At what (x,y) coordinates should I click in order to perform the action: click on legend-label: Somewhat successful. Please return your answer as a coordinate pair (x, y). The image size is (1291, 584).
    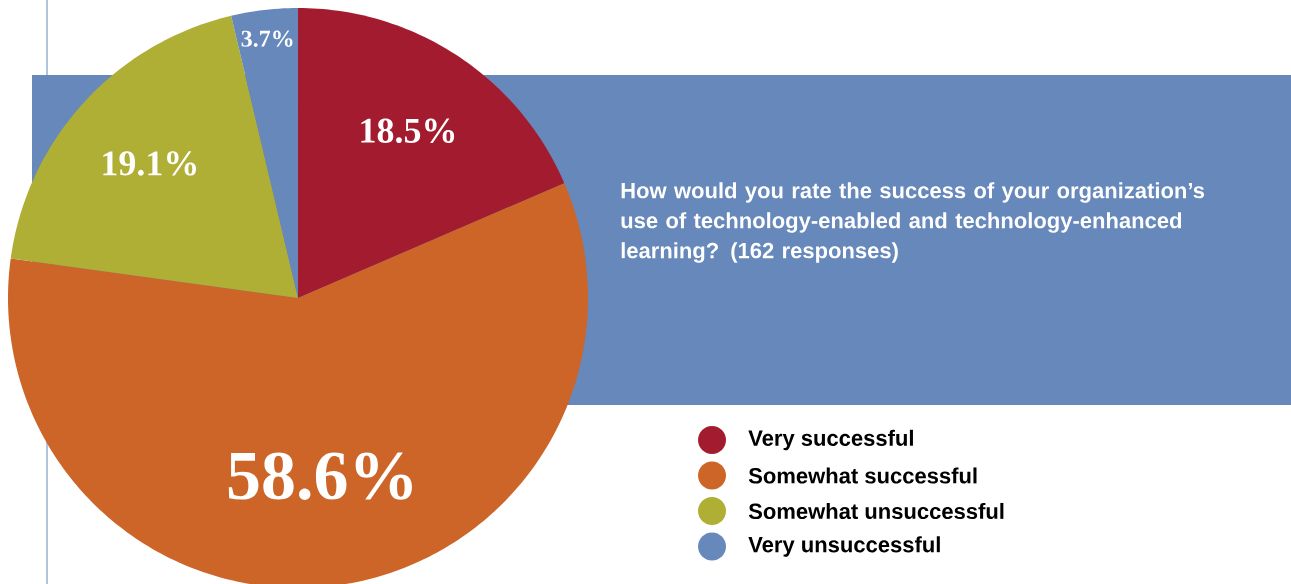
    Looking at the image, I should click on (862, 475).